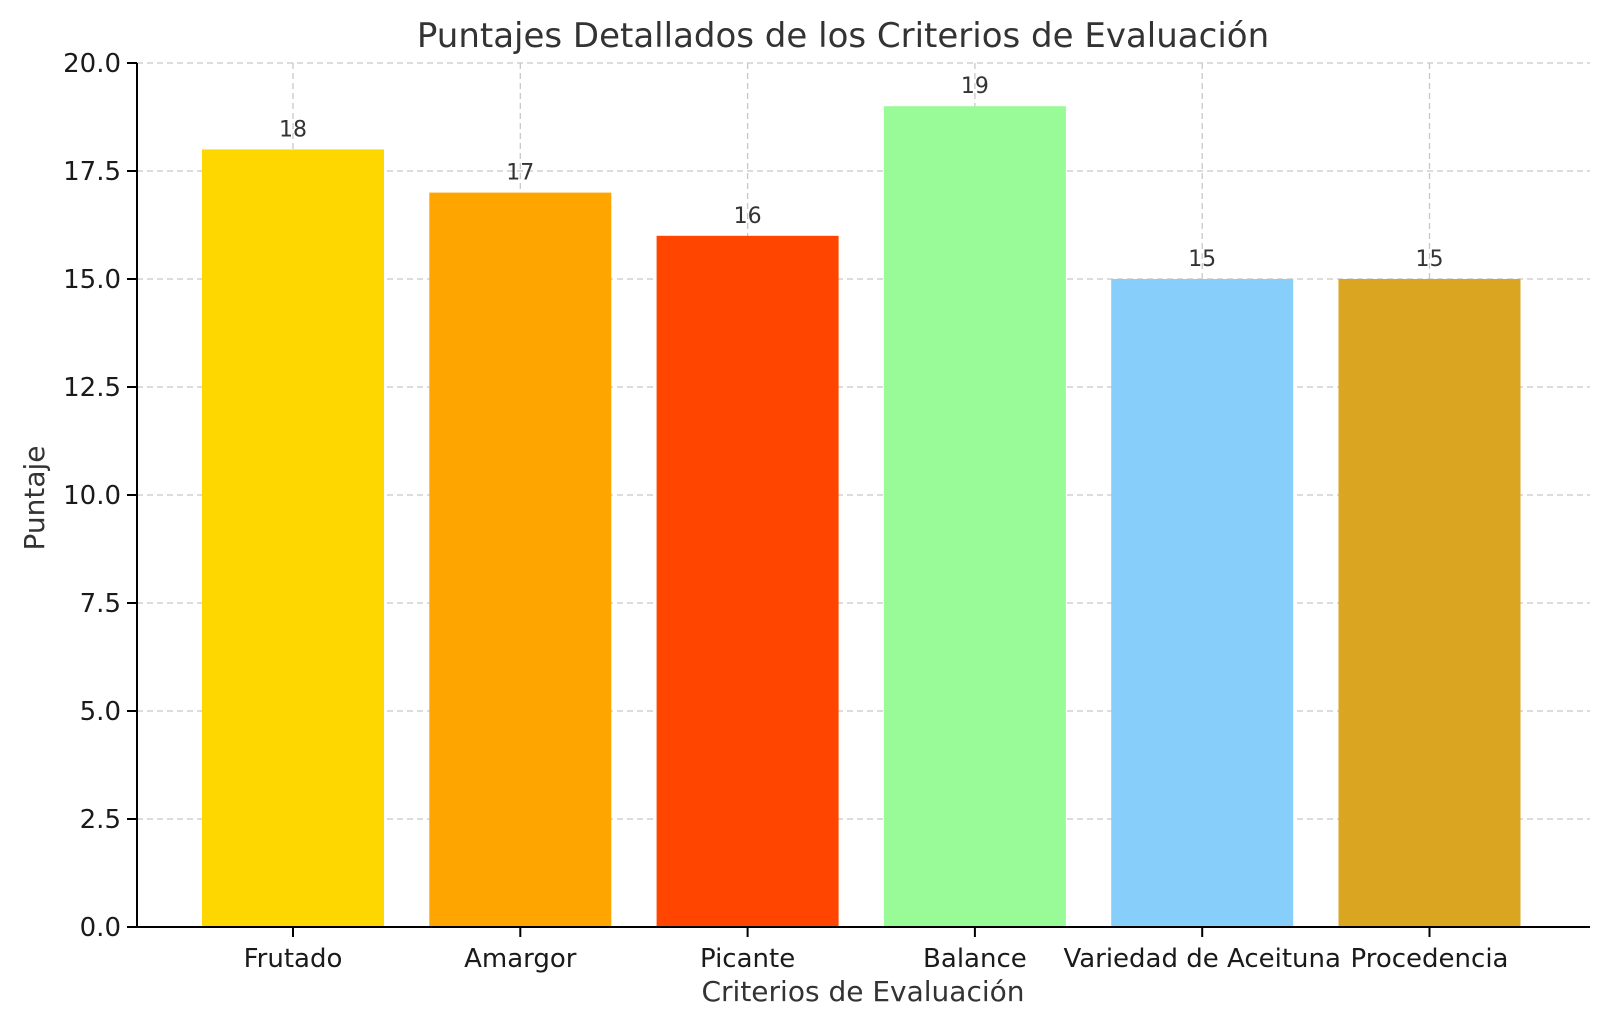 Image resolution: width=1600 pixels, height=1022 pixels. Describe the element at coordinates (100, 820) in the screenshot. I see `y-tick-label: 2.5` at that location.